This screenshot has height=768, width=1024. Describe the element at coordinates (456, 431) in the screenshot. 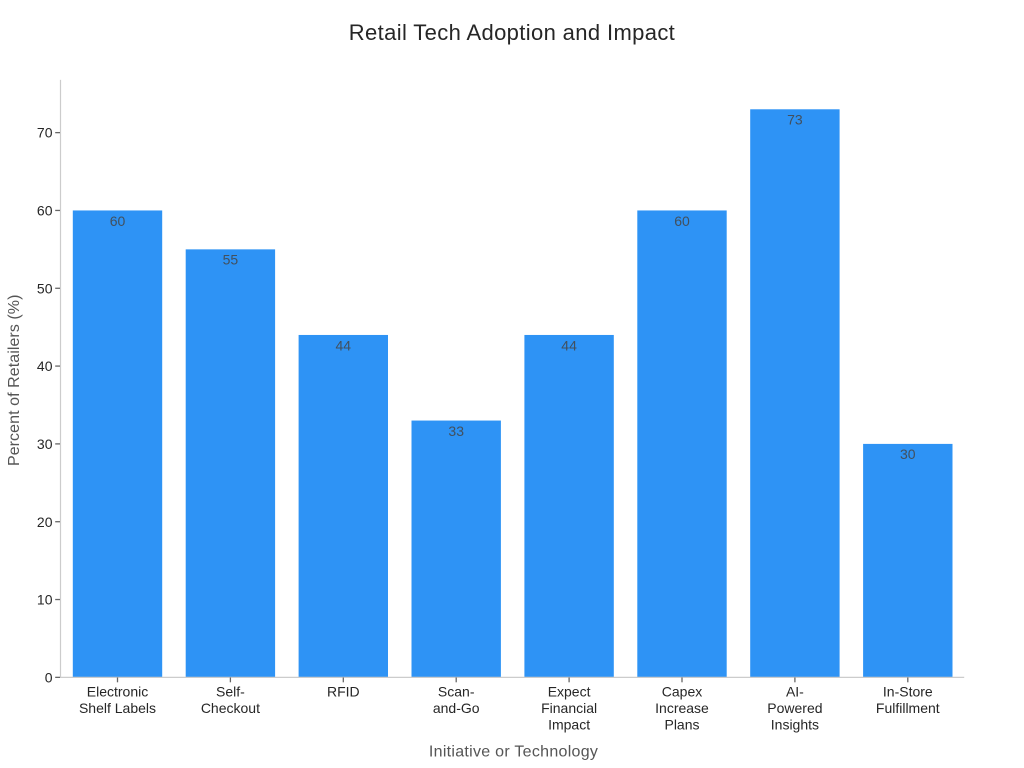

I see `svg-text: 33` at that location.